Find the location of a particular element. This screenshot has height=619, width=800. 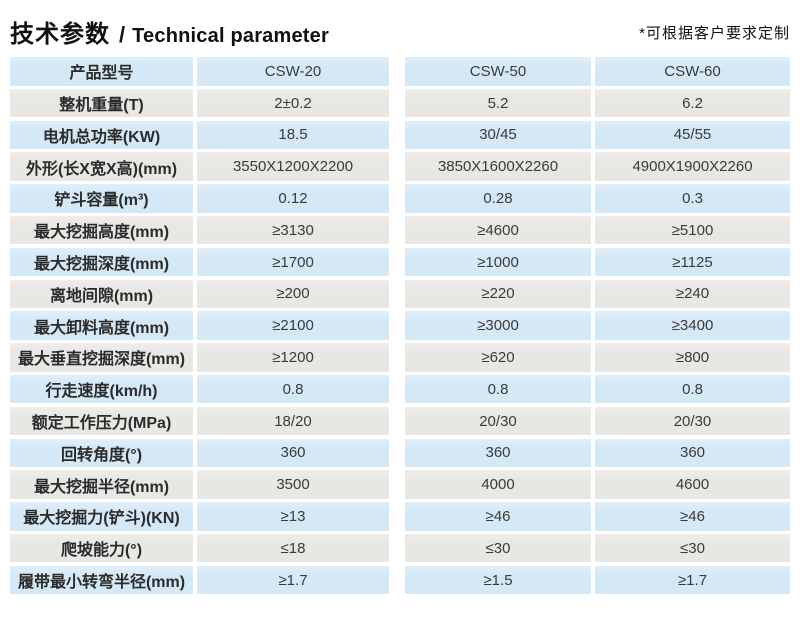

param-value-cell-csw-20: ≥1700 is located at coordinates (293, 262).